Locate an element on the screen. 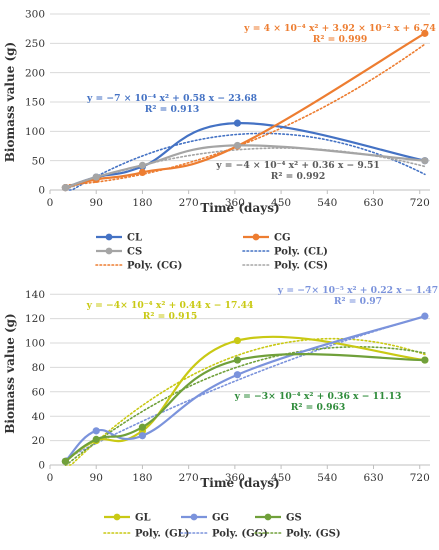  x-tick-label: 450 is located at coordinates (281, 478).